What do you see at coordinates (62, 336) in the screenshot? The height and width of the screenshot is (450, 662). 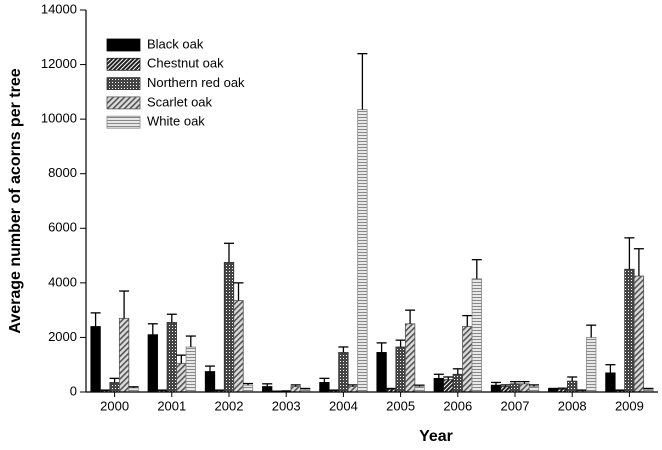 I see `y-tick-label: 2000` at bounding box center [62, 336].